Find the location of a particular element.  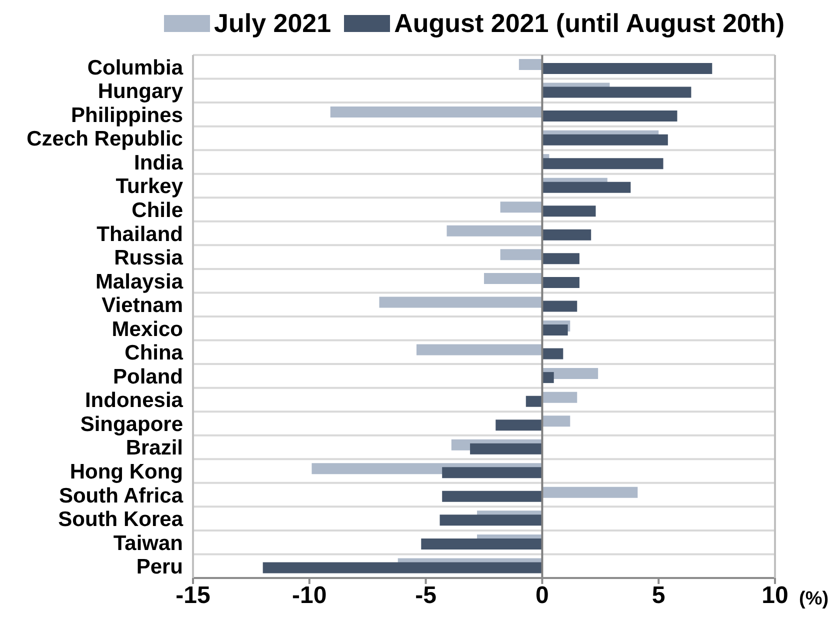

y-tick-label: India is located at coordinates (159, 162).